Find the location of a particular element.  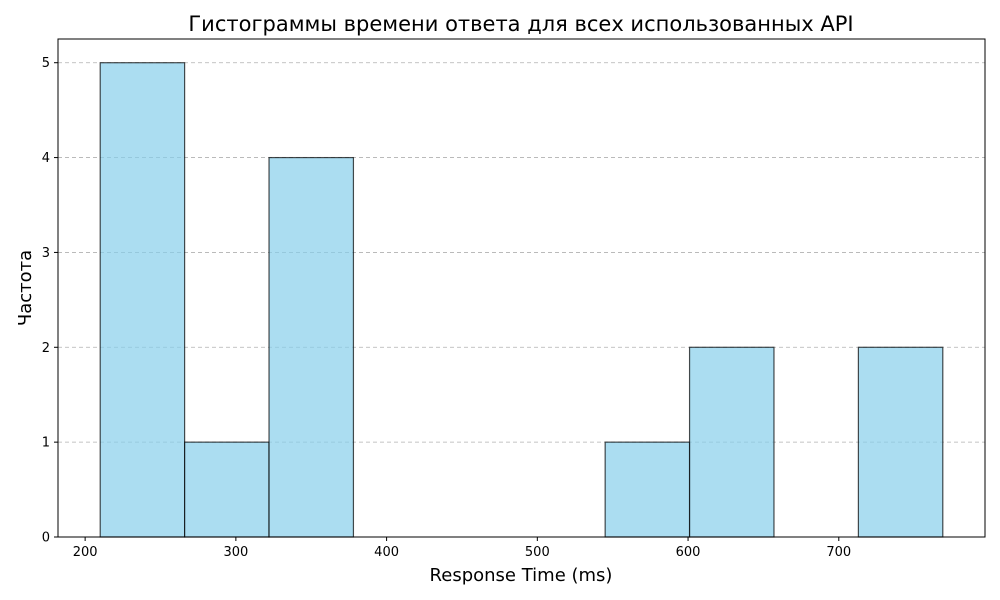

y-tick-label: 3 is located at coordinates (46, 253).